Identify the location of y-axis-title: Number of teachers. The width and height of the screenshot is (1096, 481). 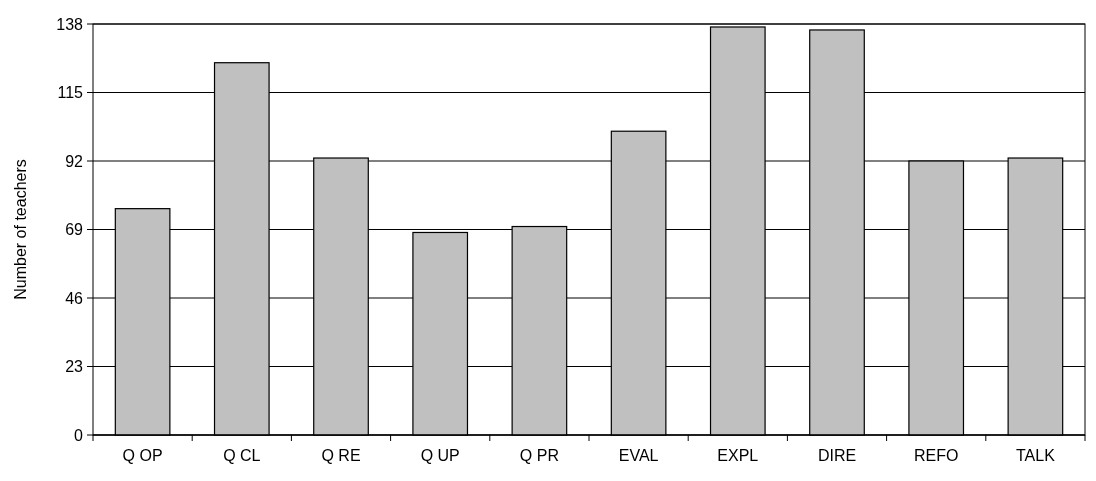
(20, 229).